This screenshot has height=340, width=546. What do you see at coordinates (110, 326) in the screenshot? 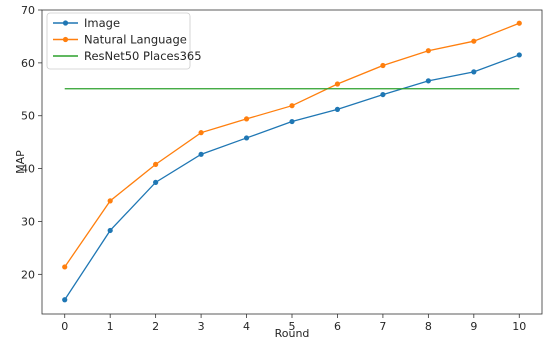
I see `x-tick-label: 1` at bounding box center [110, 326].